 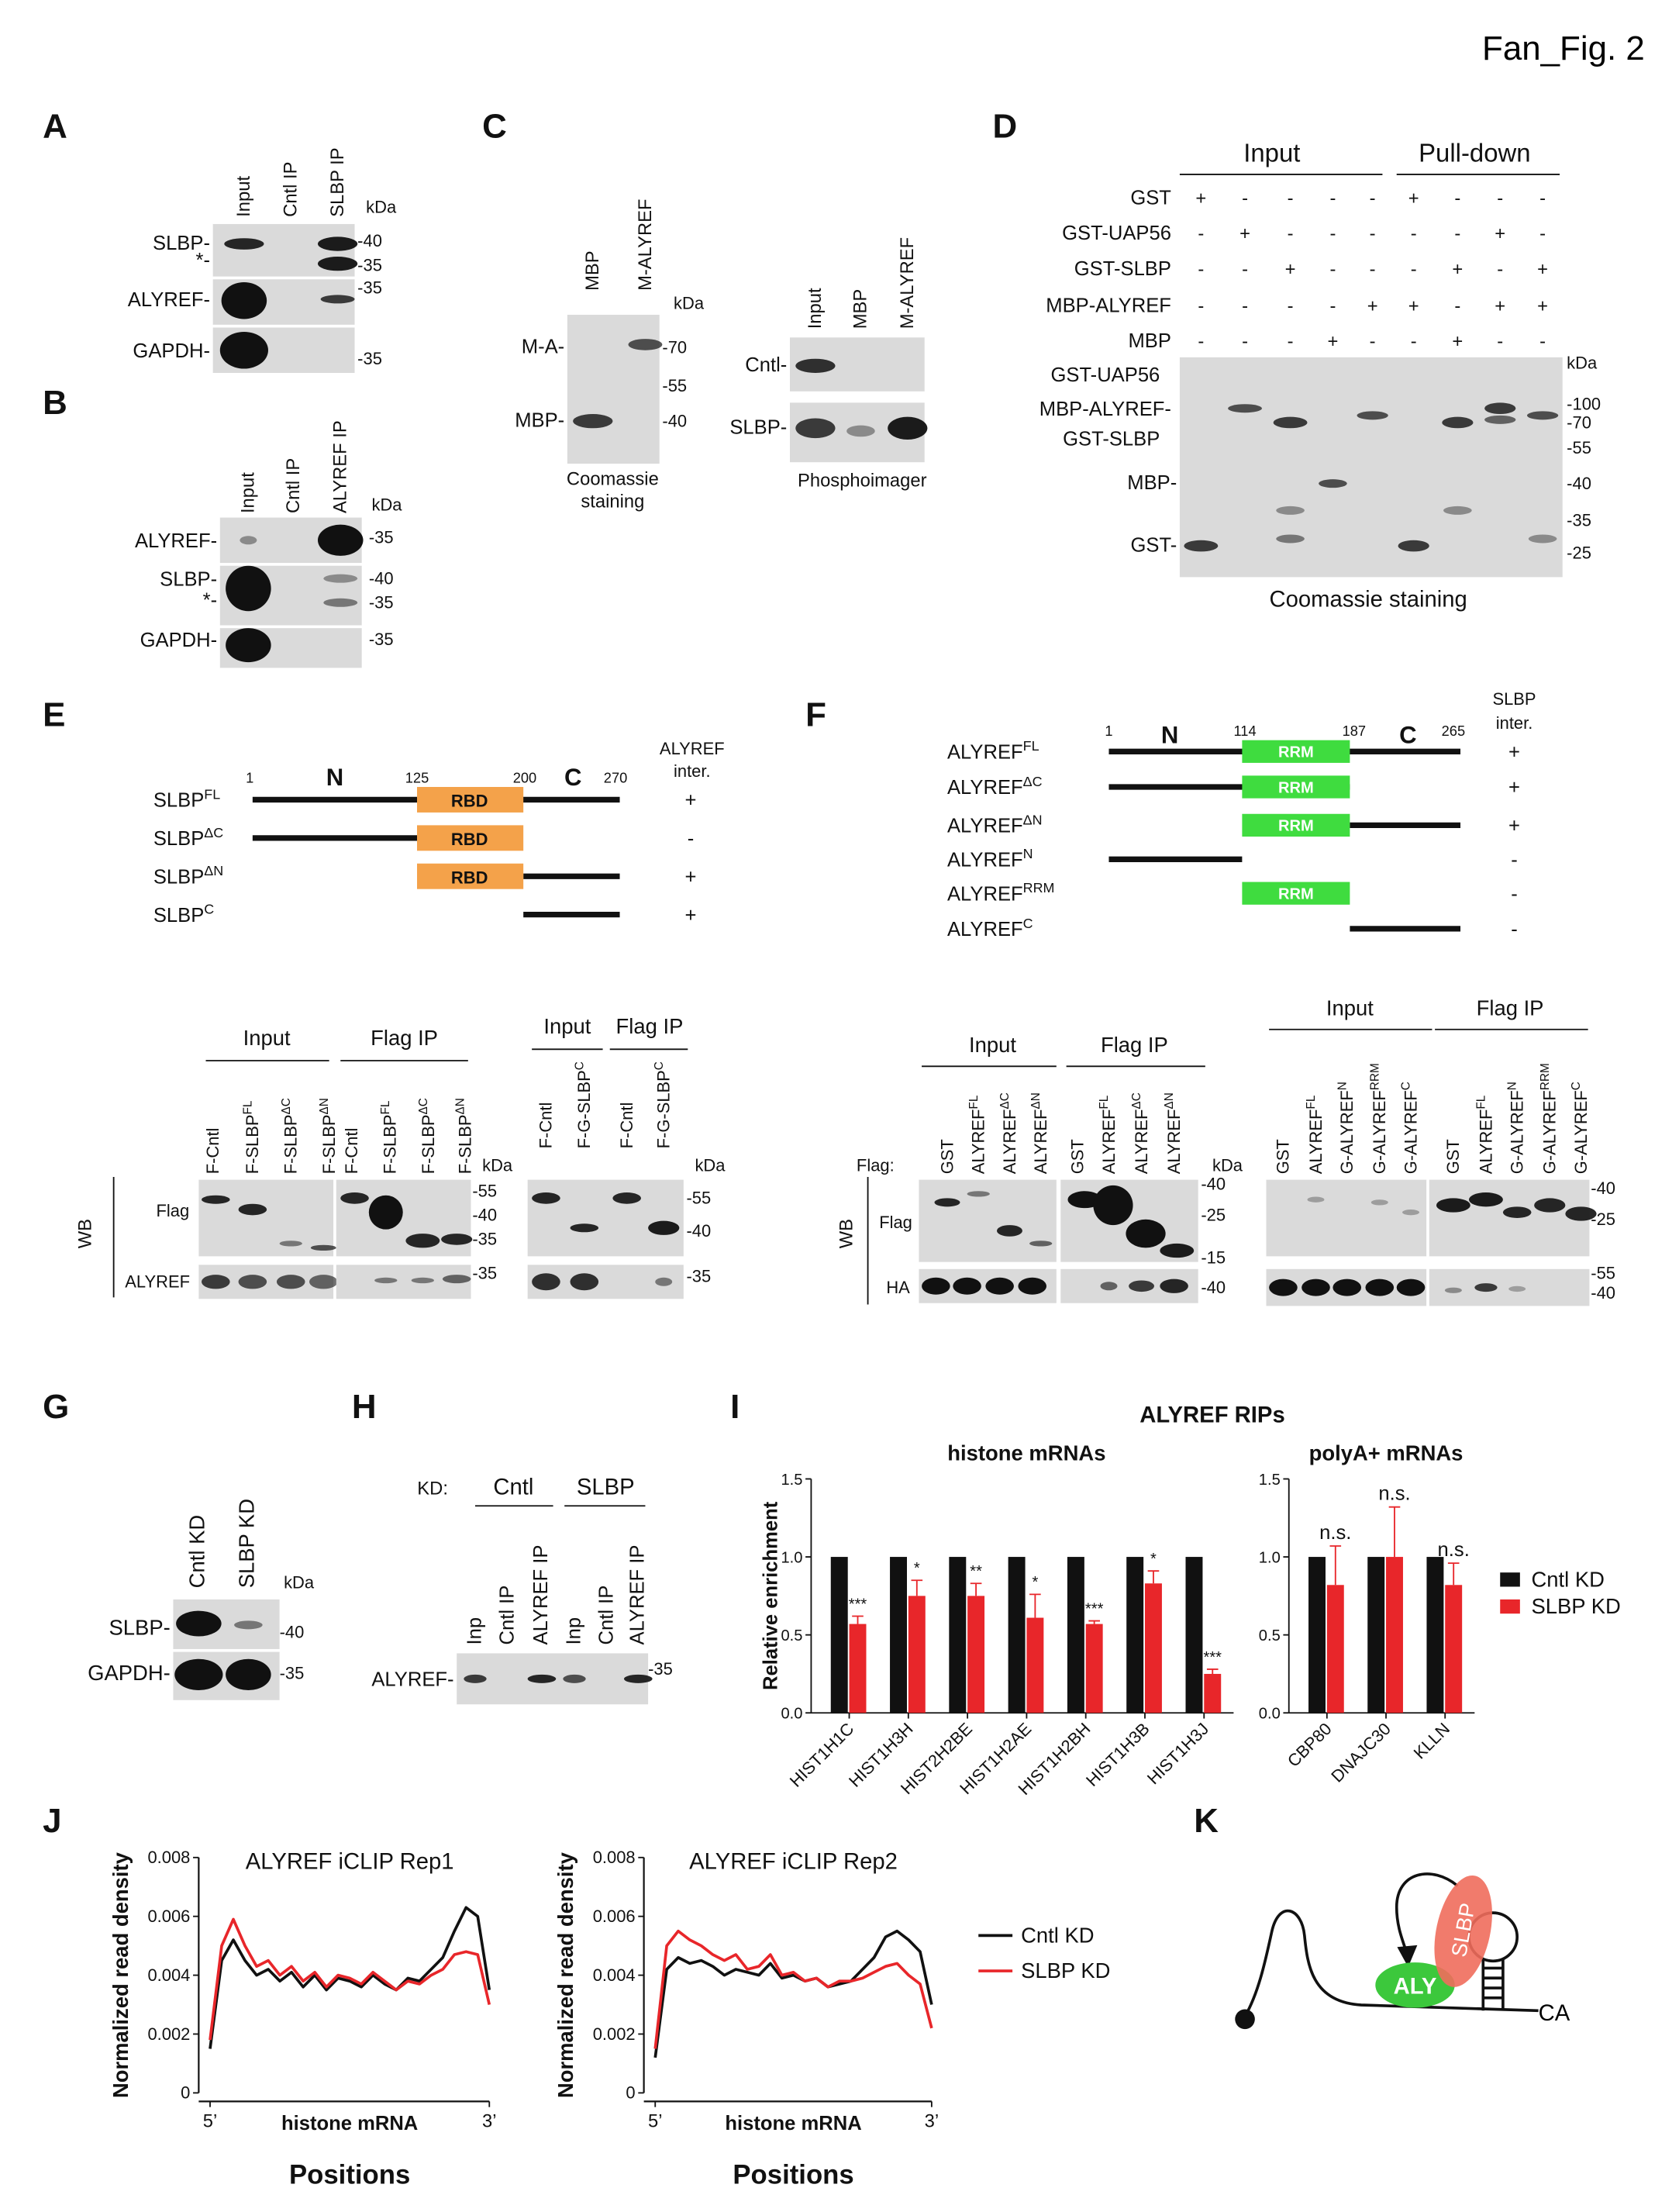 I want to click on row-label: MBP, so click(x=1149, y=341).